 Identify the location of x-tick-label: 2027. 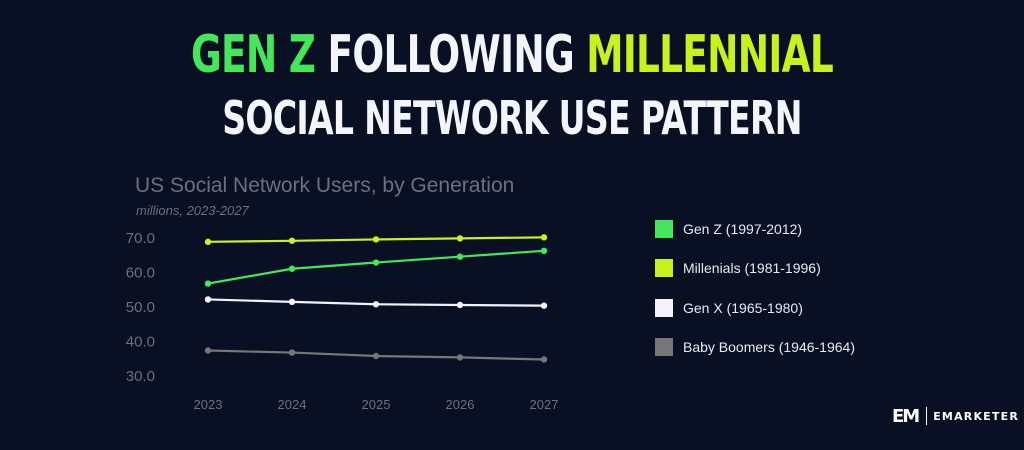
(544, 404).